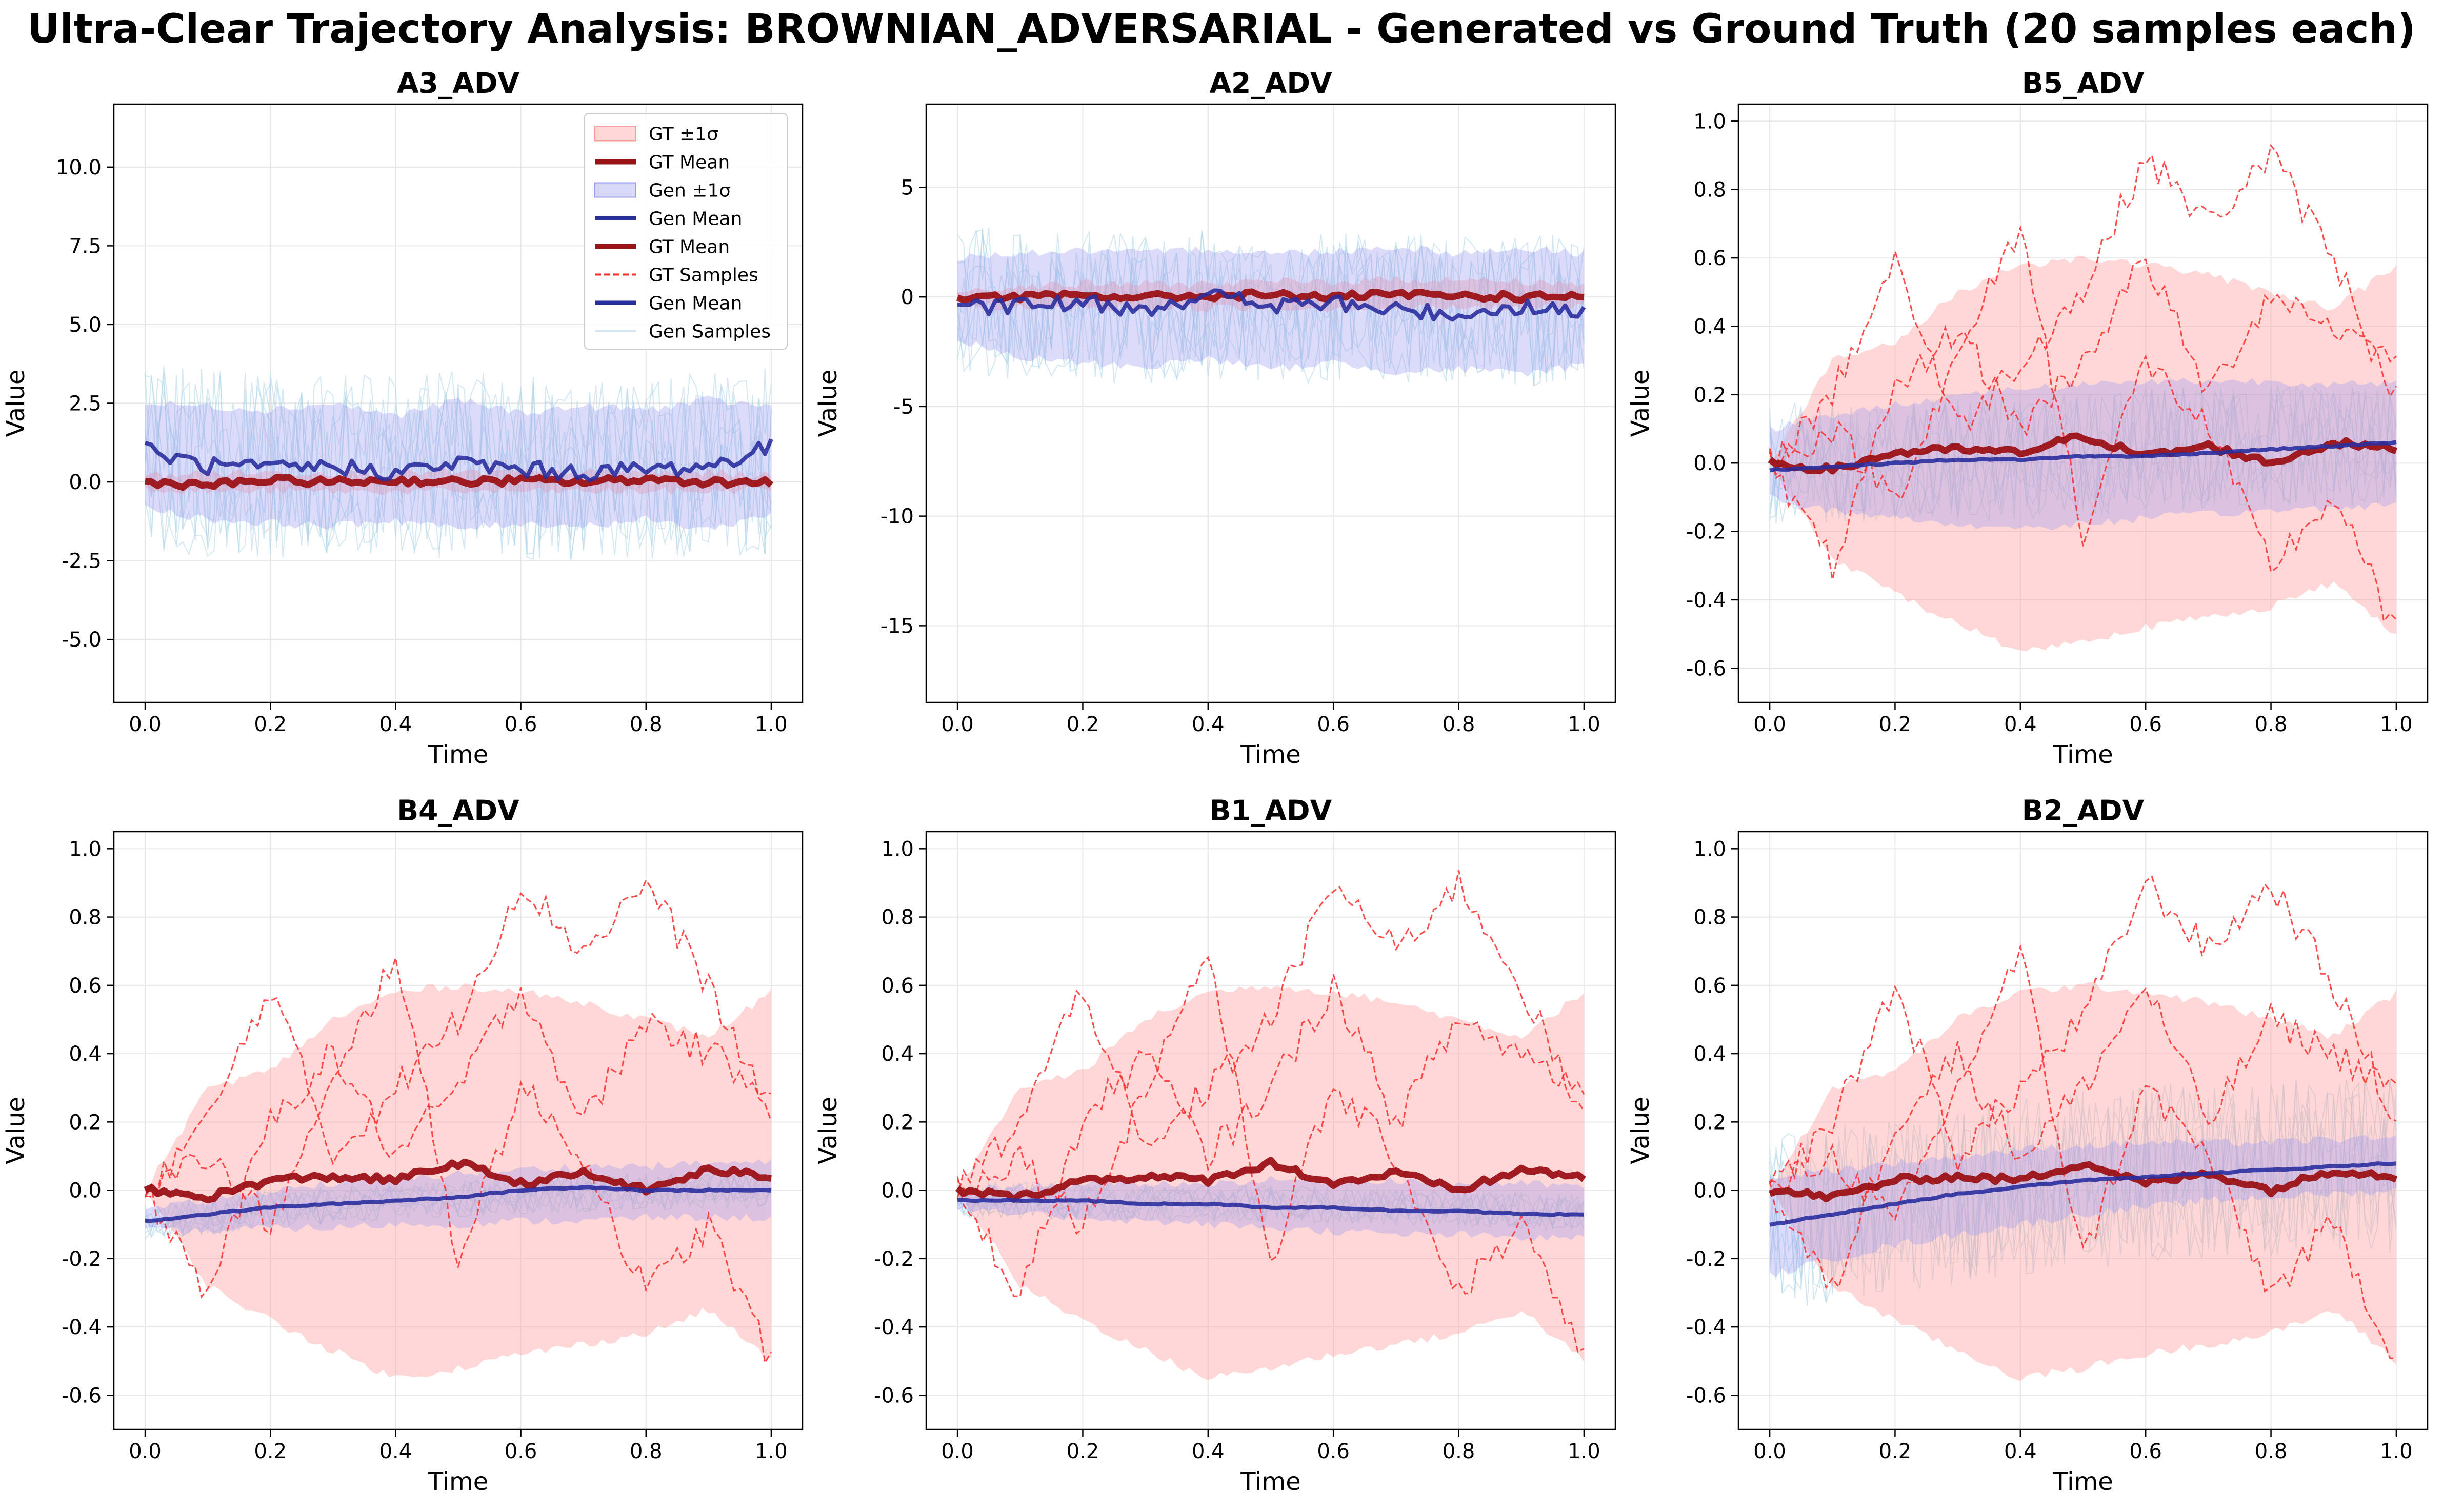  What do you see at coordinates (898, 1122) in the screenshot?
I see `y-tick-label: 0.2` at bounding box center [898, 1122].